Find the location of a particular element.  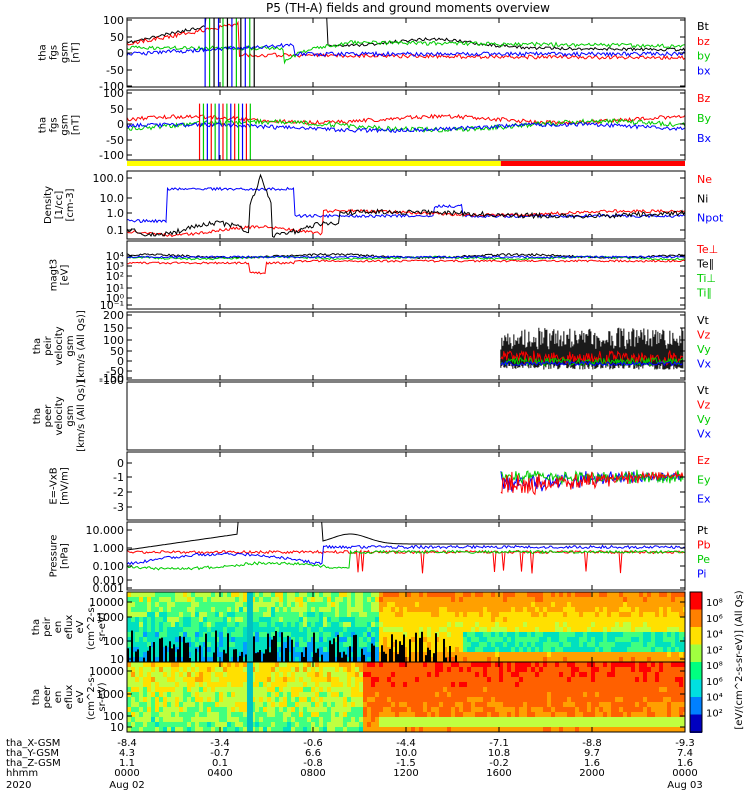

y-axis-label: fgs is located at coordinates (54, 52).